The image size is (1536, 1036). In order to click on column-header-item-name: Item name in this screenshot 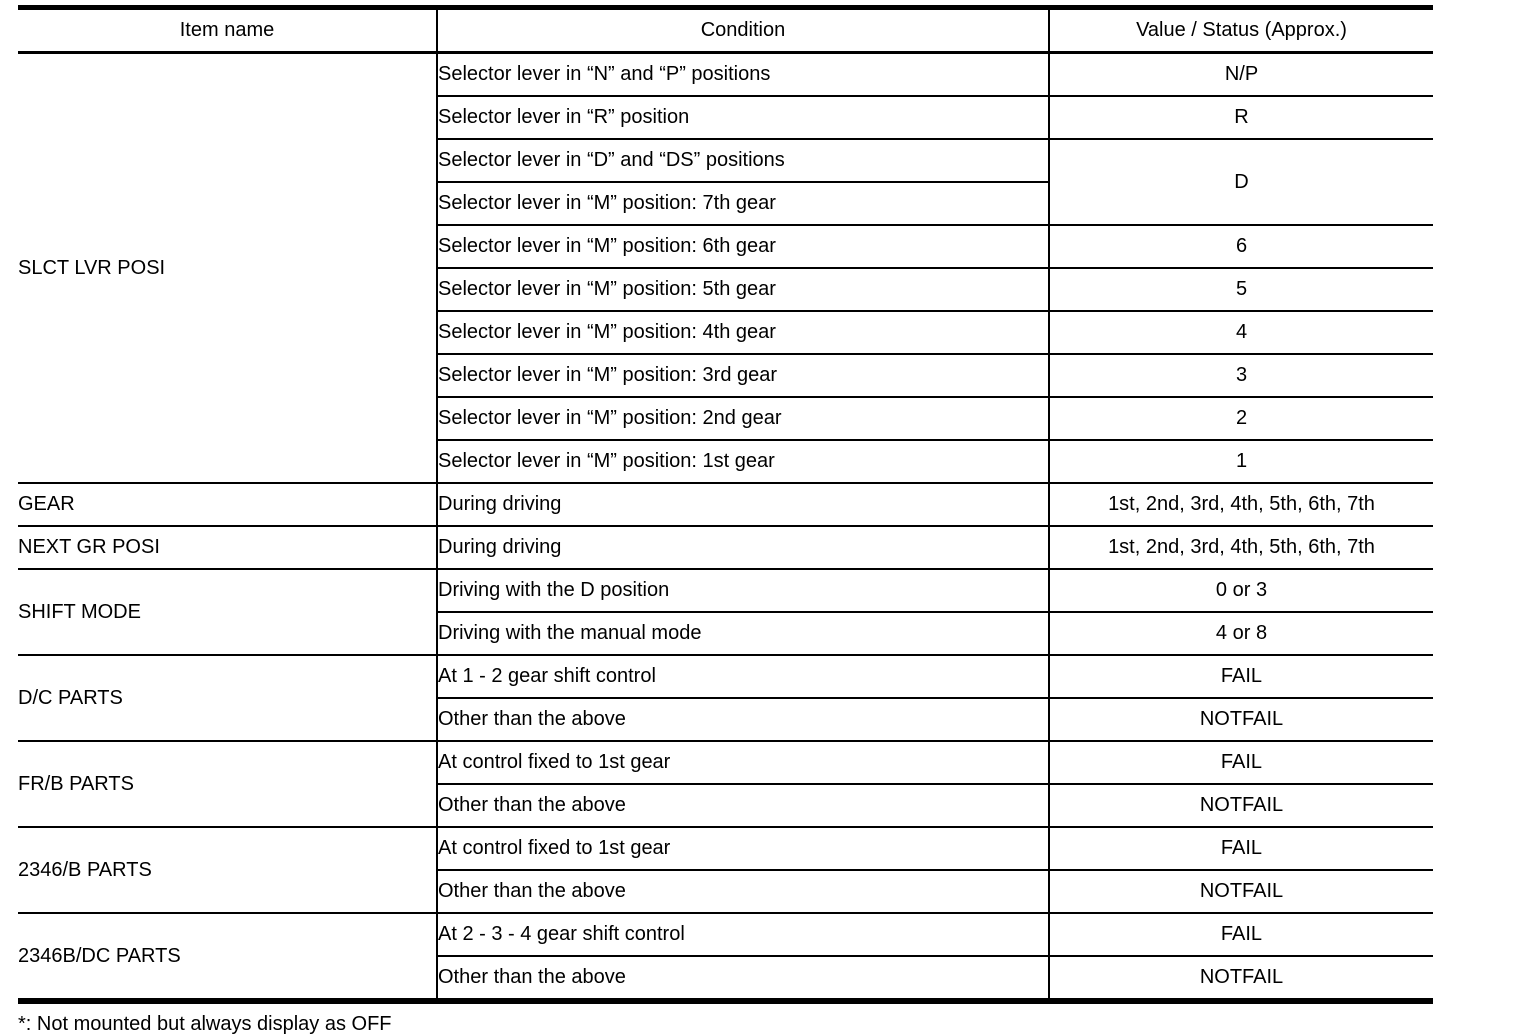, I will do `click(227, 30)`.